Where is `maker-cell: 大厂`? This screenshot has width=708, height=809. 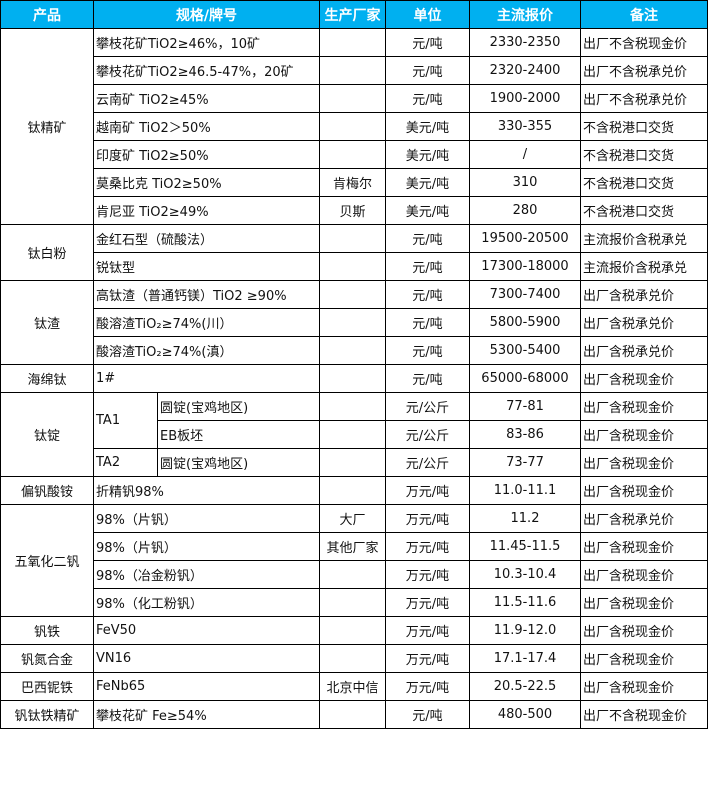
maker-cell: 大厂 is located at coordinates (352, 518).